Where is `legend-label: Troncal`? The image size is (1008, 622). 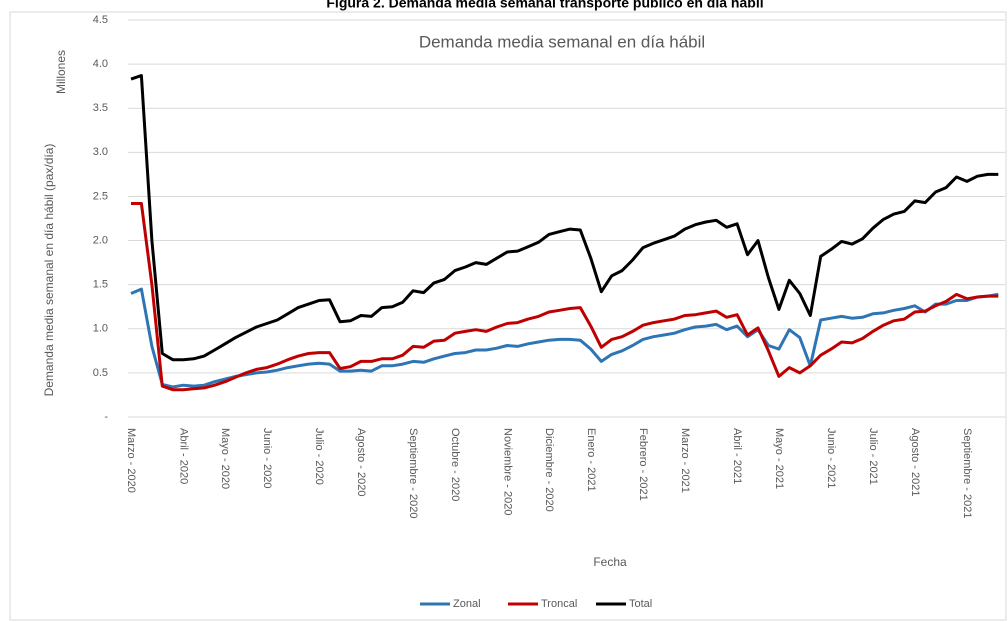 legend-label: Troncal is located at coordinates (559, 604).